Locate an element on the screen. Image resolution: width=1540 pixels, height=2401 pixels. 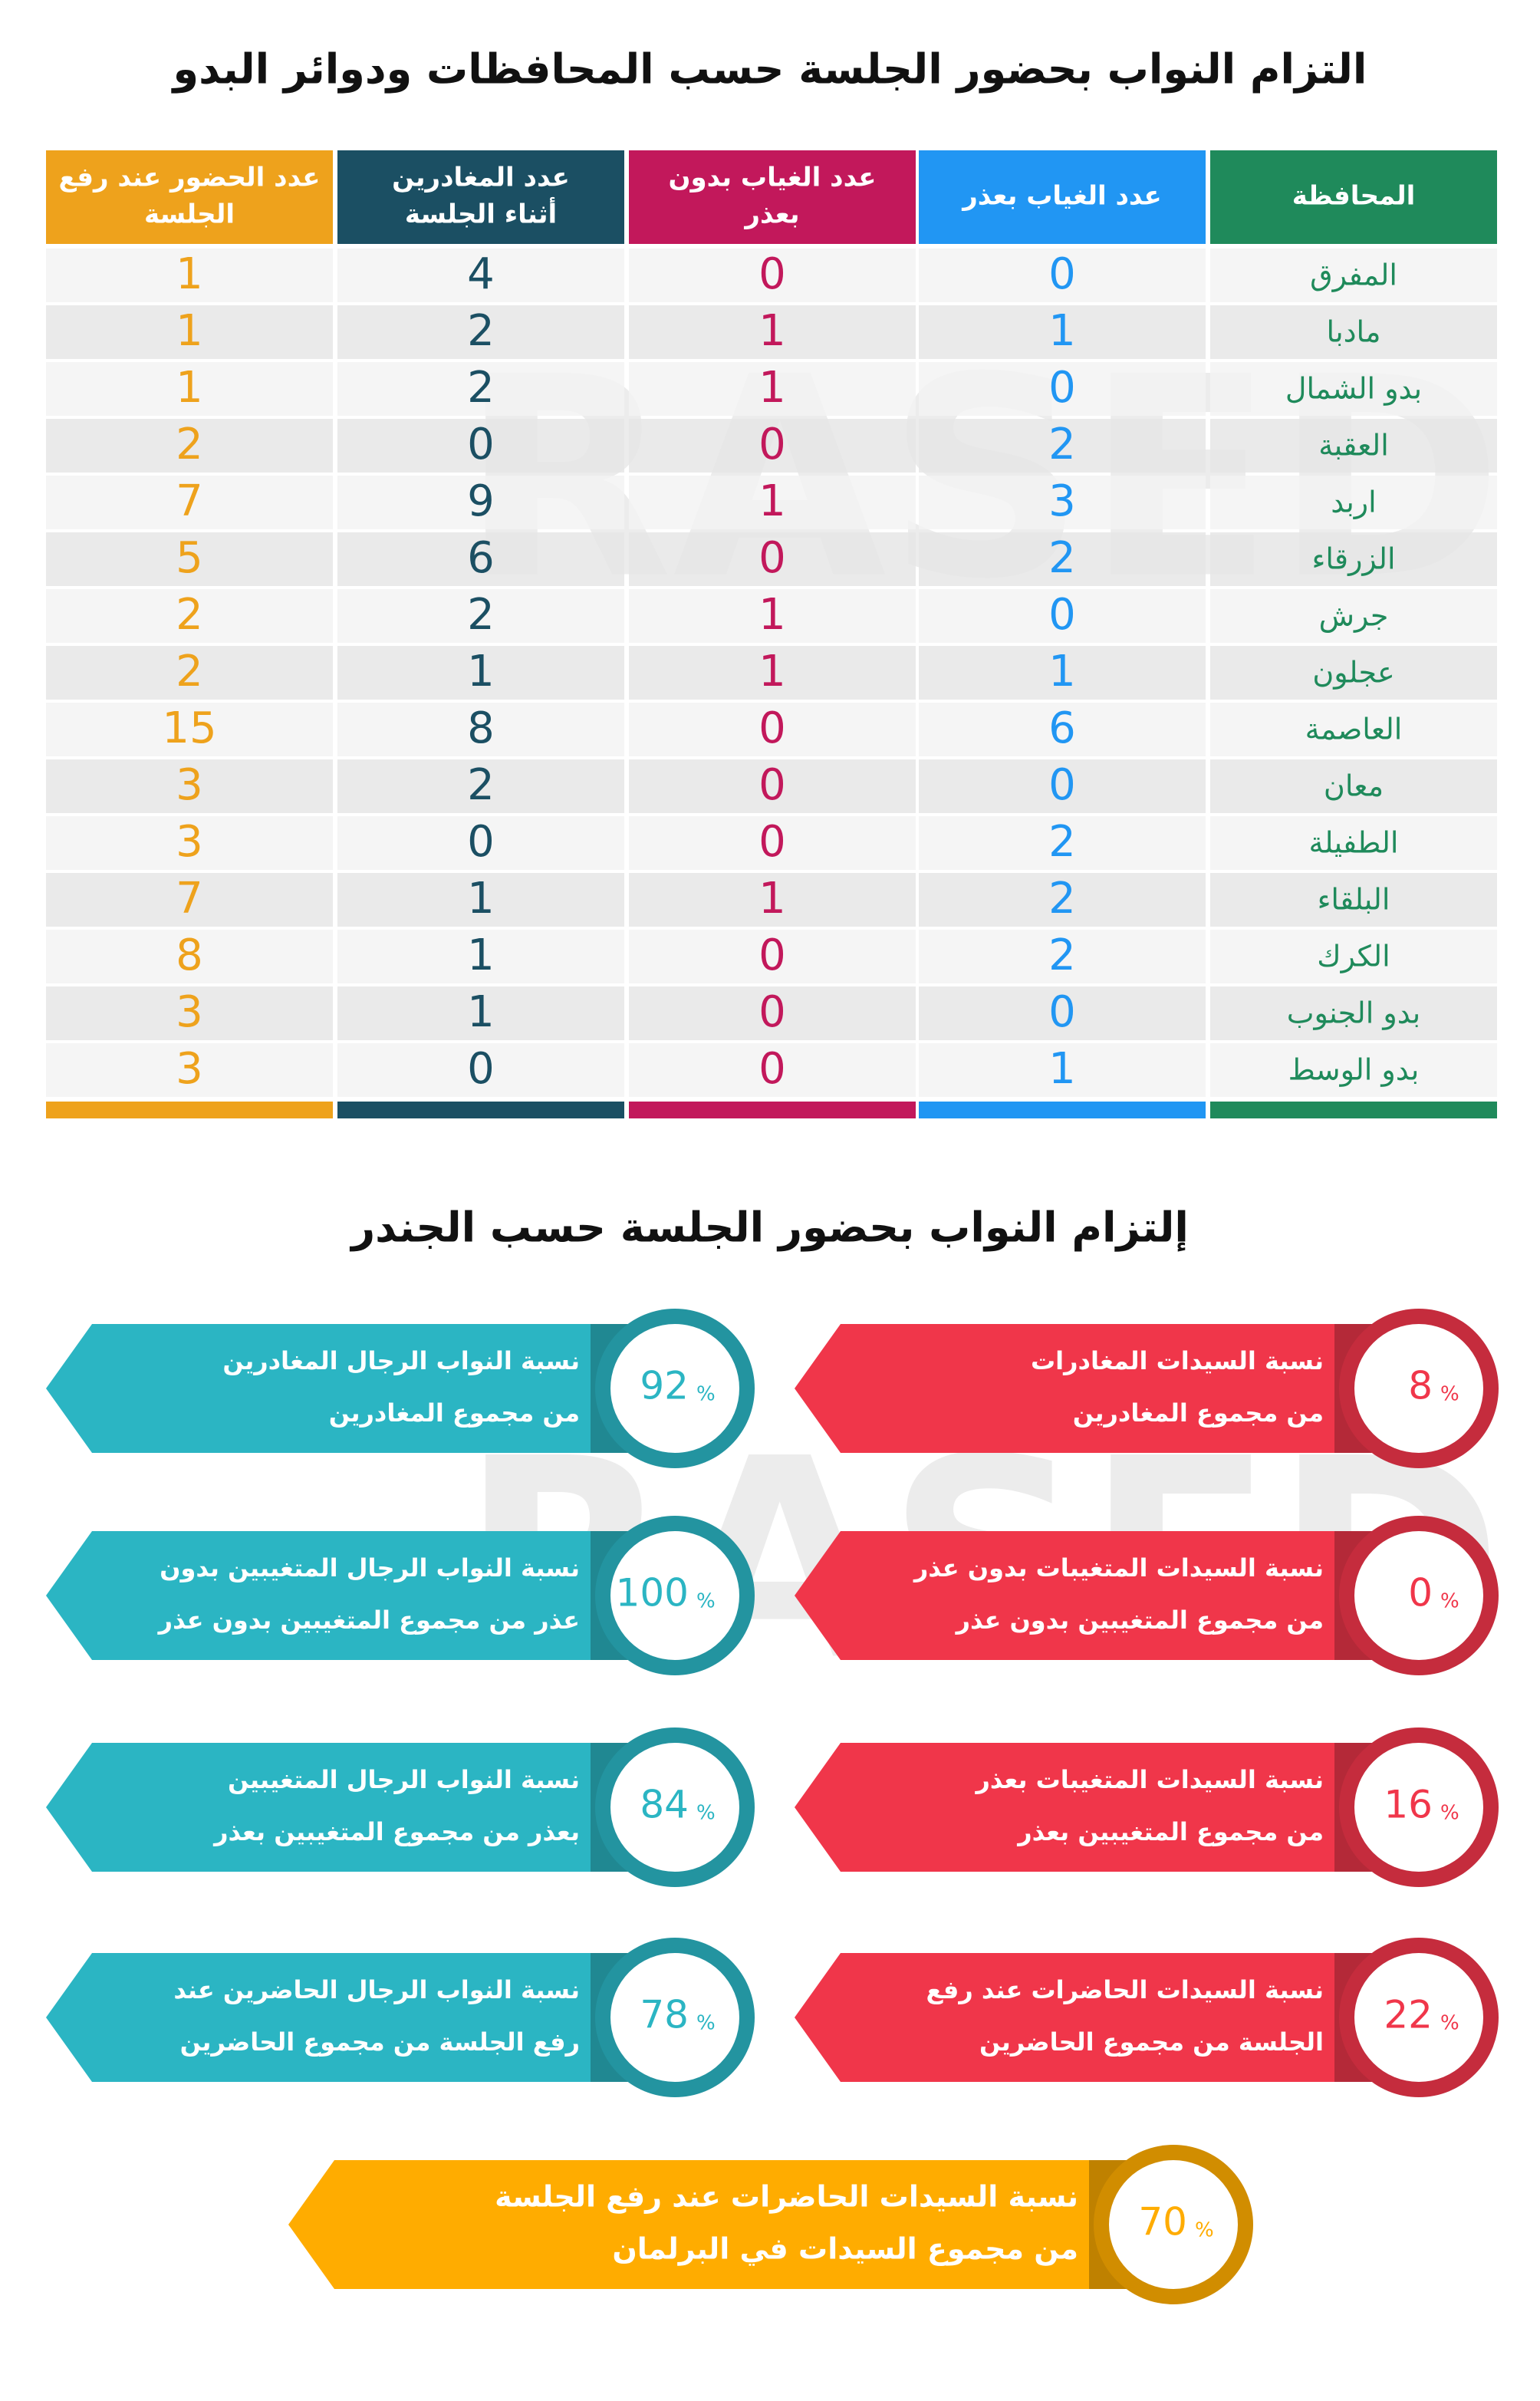
header-cell is located at coordinates (189, 197).